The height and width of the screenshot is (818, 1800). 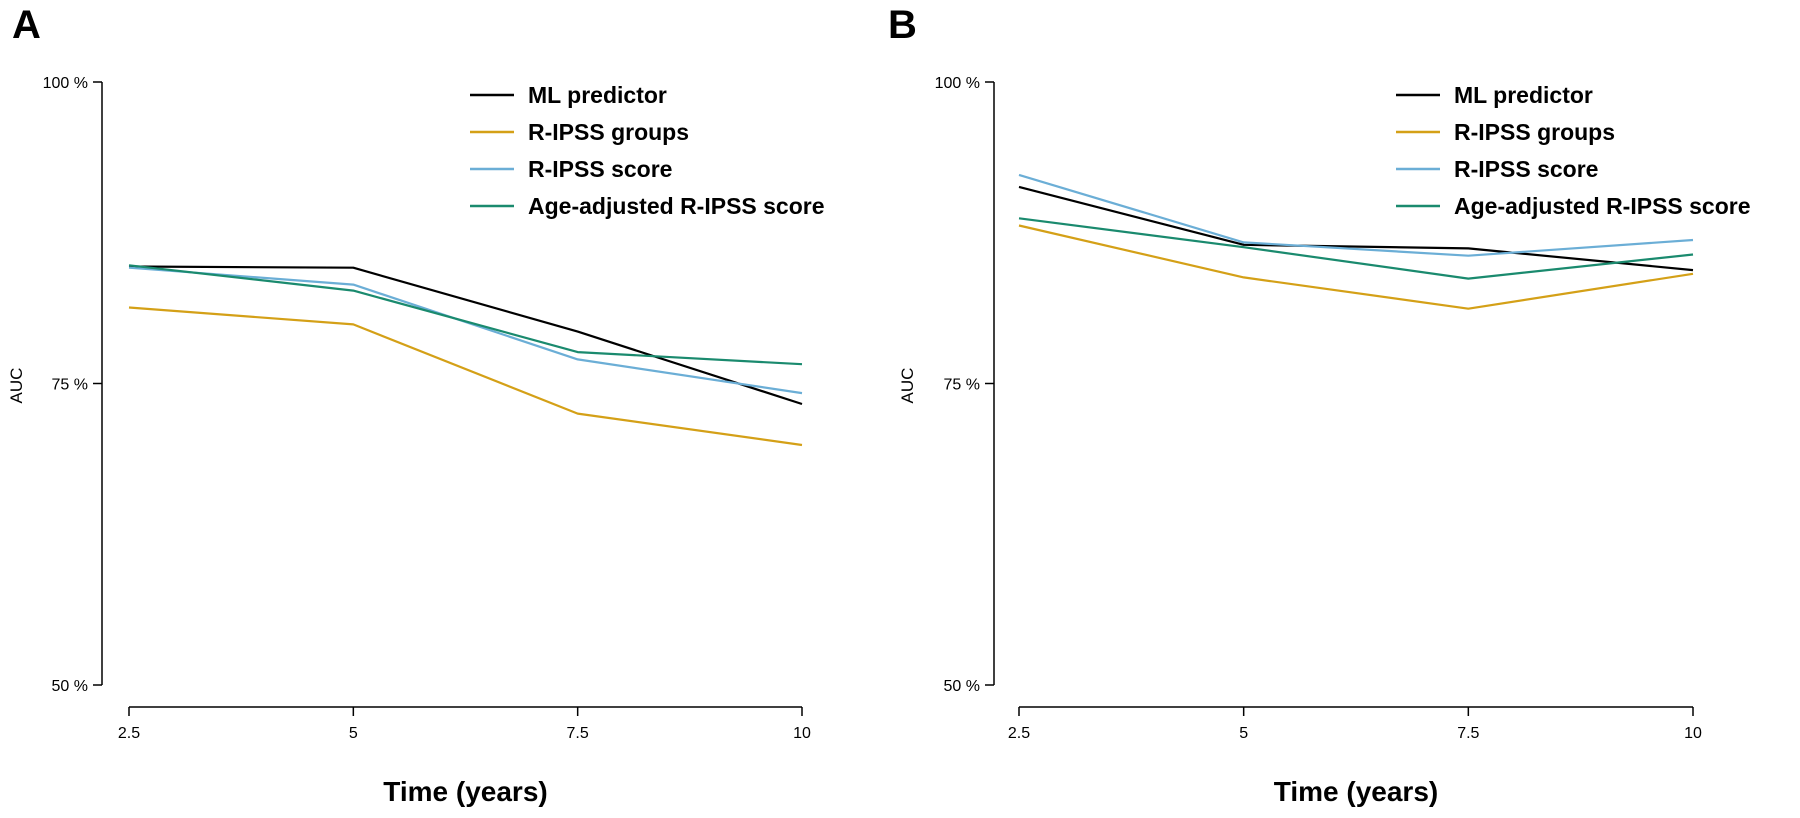 I want to click on y-axis-title-b: AUC, so click(x=907, y=386).